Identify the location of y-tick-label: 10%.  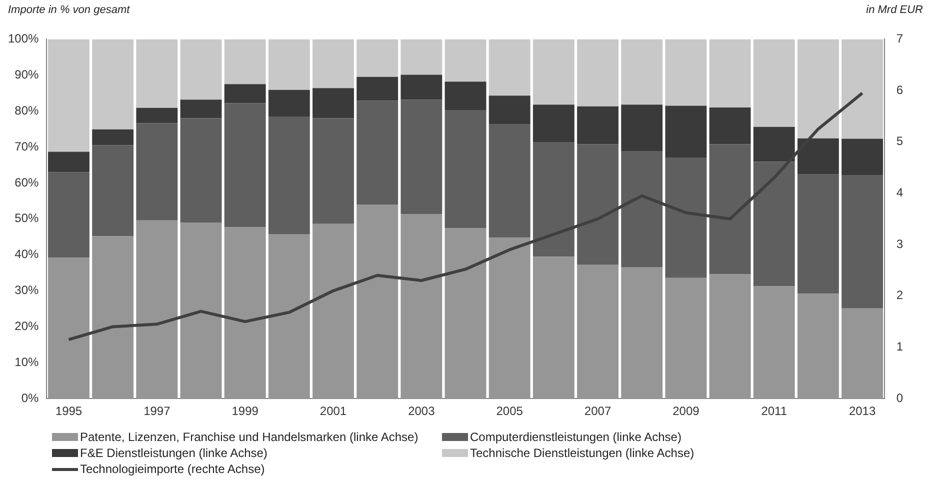
(27, 361).